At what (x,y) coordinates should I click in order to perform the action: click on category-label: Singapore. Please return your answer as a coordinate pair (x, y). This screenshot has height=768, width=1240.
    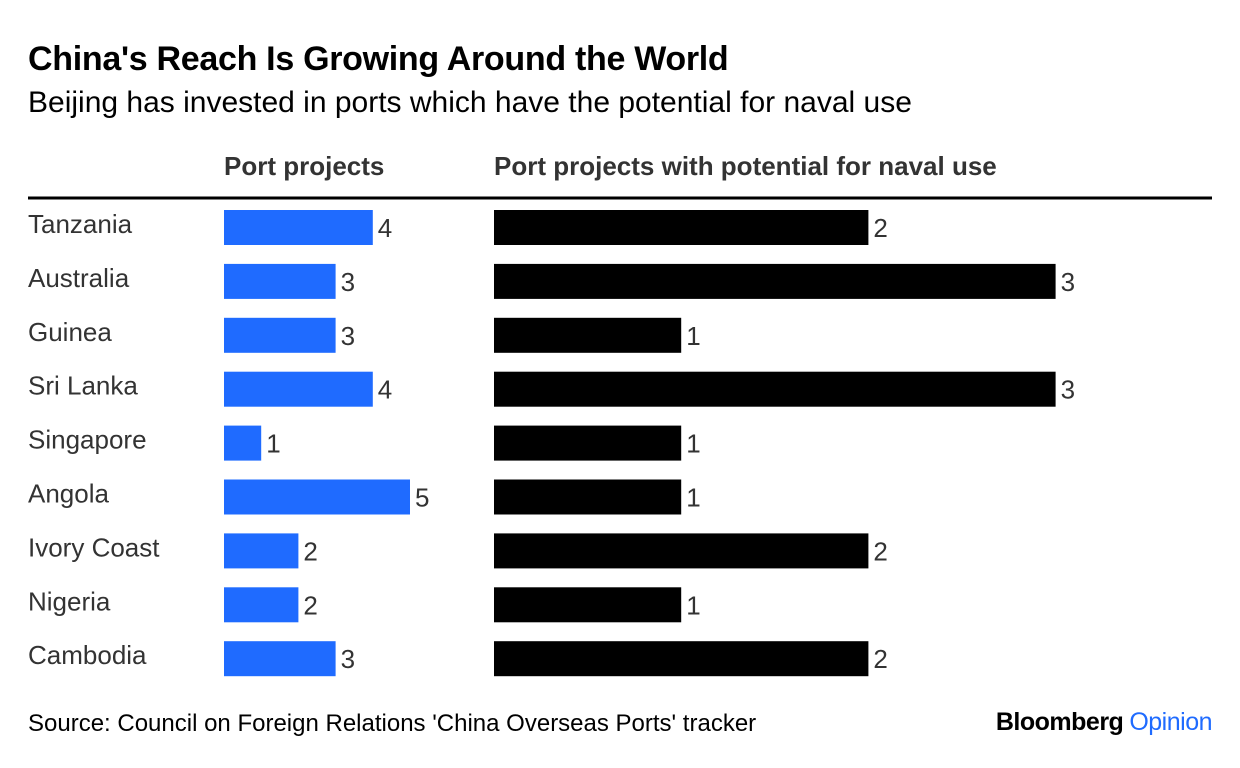
    Looking at the image, I should click on (87, 440).